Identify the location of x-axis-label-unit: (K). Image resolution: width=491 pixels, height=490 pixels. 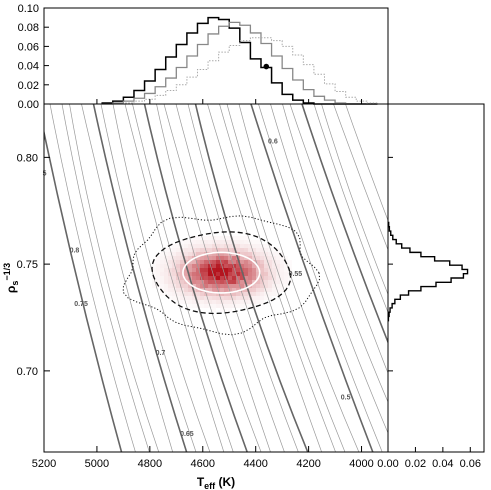
(225, 482).